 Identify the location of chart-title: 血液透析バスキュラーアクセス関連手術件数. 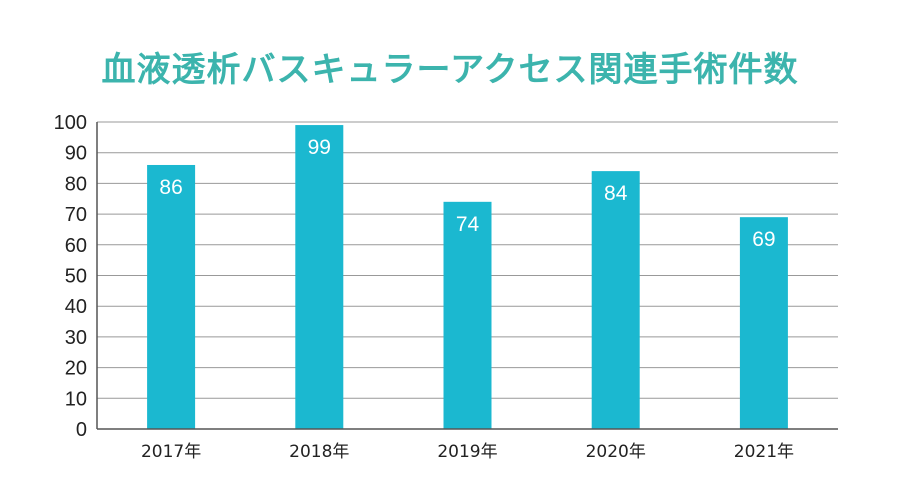
(450, 70).